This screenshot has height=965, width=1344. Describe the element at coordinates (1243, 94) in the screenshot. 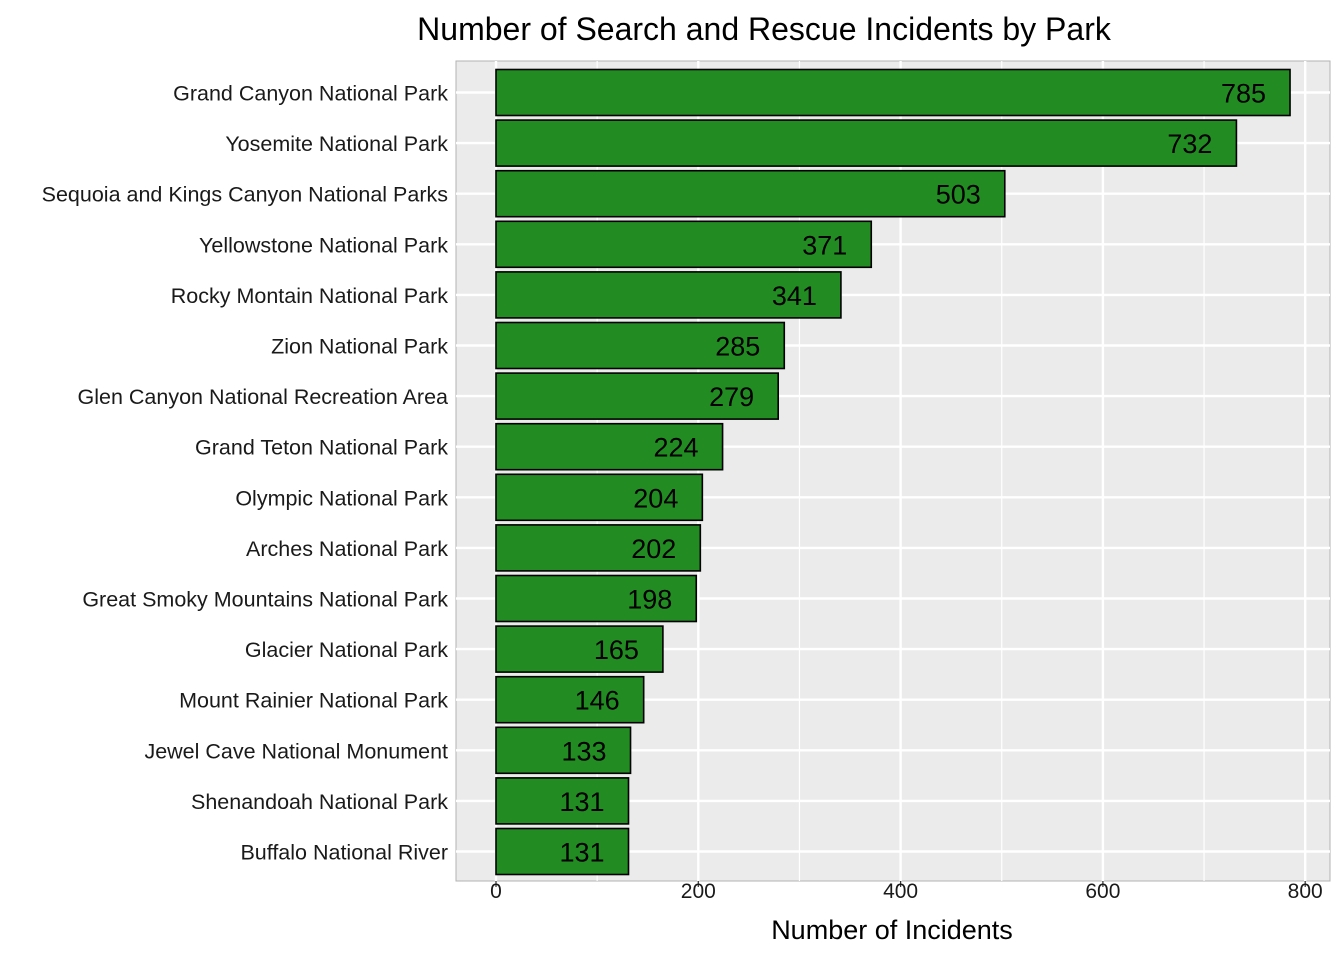

I see `data-label: 785` at that location.